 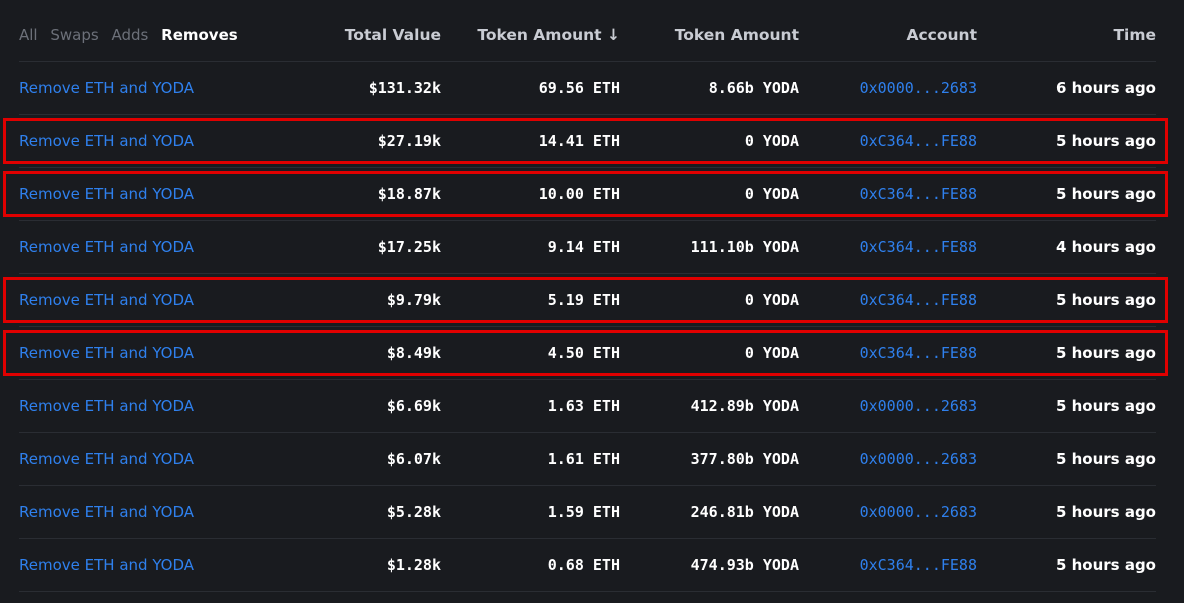 What do you see at coordinates (28, 35) in the screenshot?
I see `tab-all: All` at bounding box center [28, 35].